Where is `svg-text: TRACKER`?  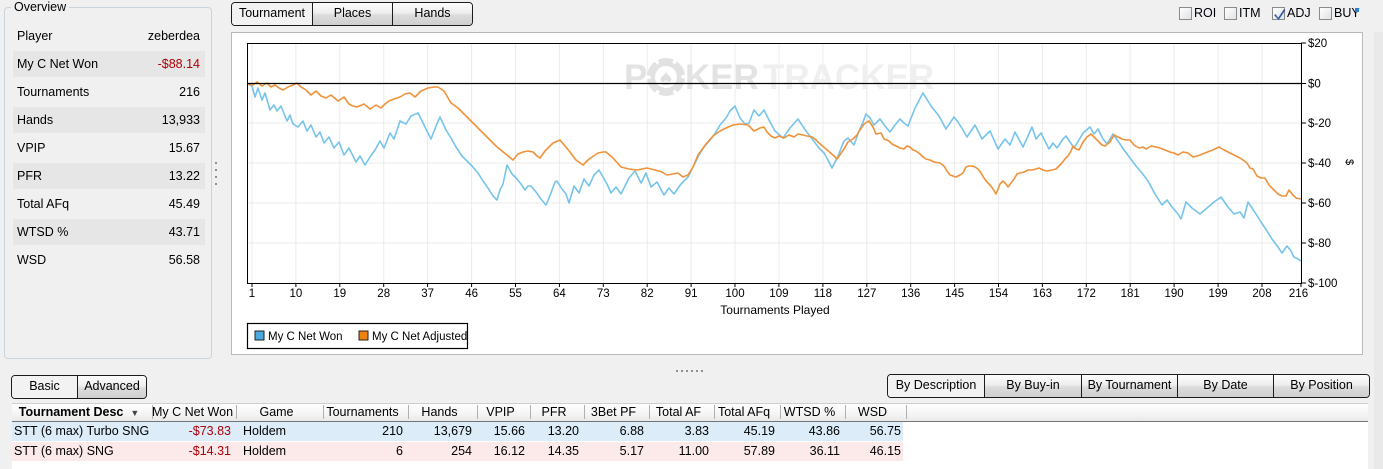 svg-text: TRACKER is located at coordinates (848, 77).